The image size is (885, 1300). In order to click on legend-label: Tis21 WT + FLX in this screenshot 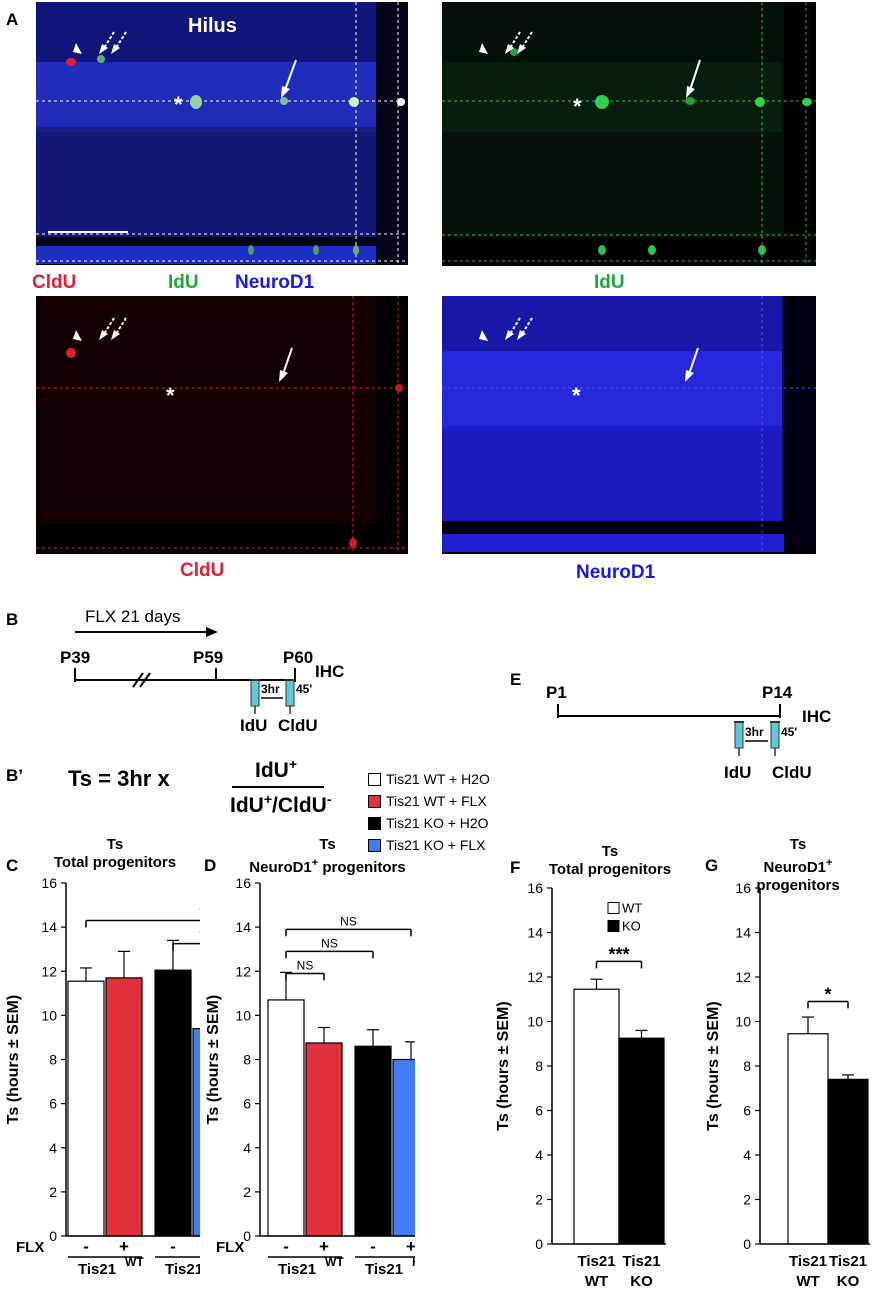, I will do `click(436, 801)`.